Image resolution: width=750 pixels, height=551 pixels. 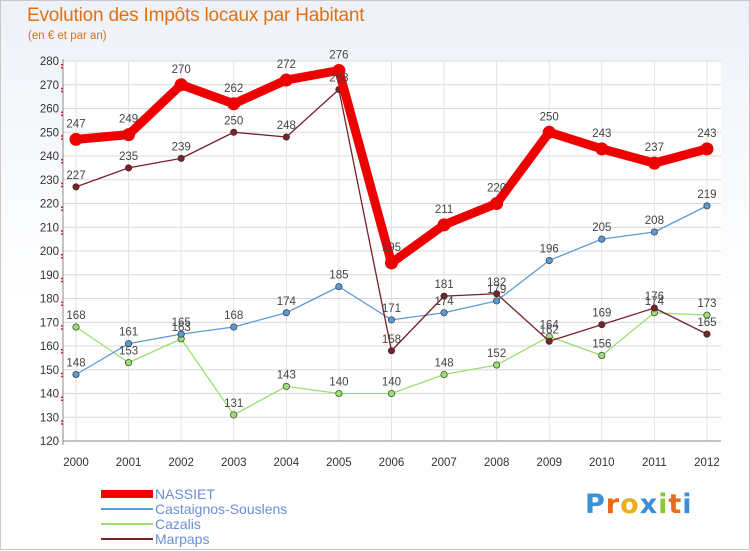 What do you see at coordinates (549, 463) in the screenshot?
I see `x-tick-label: 2009` at bounding box center [549, 463].